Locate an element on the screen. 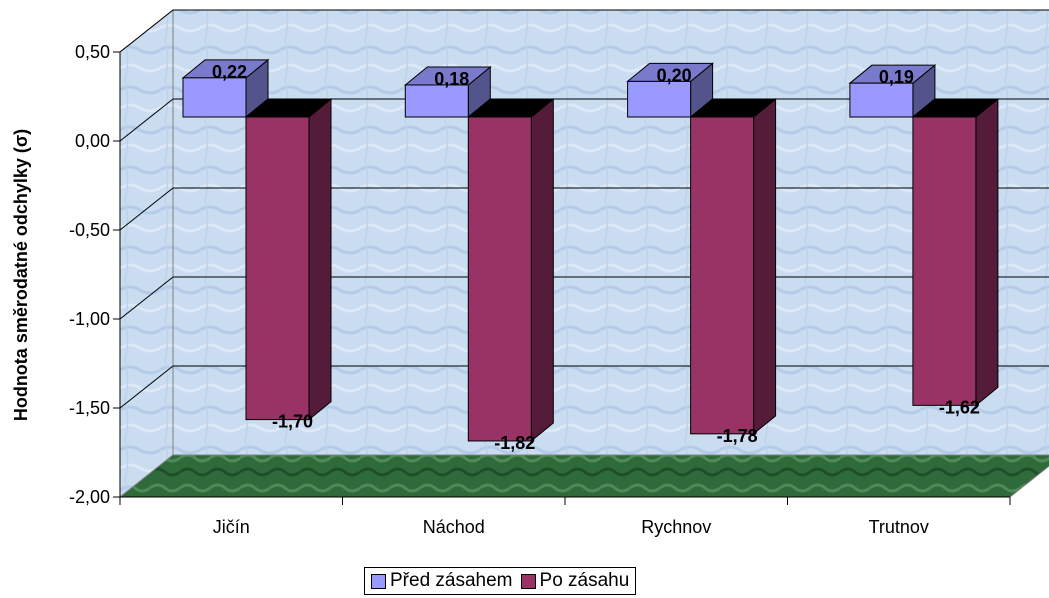  y-tick-label: -1,00 is located at coordinates (89, 319).